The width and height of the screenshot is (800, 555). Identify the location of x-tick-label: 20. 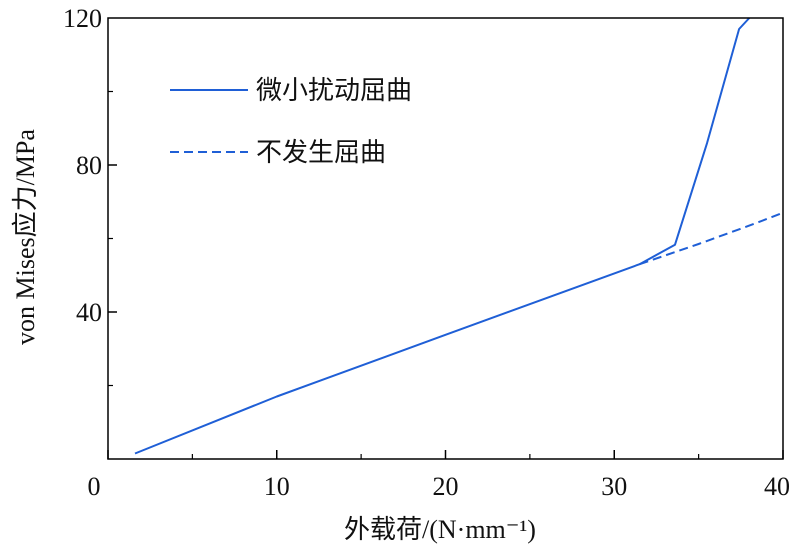
(446, 486).